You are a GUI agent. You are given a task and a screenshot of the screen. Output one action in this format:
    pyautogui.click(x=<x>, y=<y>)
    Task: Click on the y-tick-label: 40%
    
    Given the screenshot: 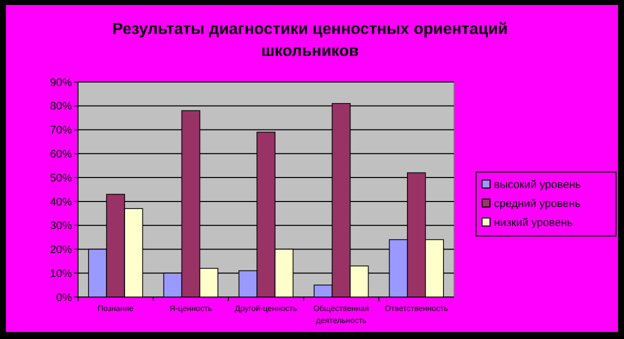 What is the action you would take?
    pyautogui.click(x=61, y=202)
    